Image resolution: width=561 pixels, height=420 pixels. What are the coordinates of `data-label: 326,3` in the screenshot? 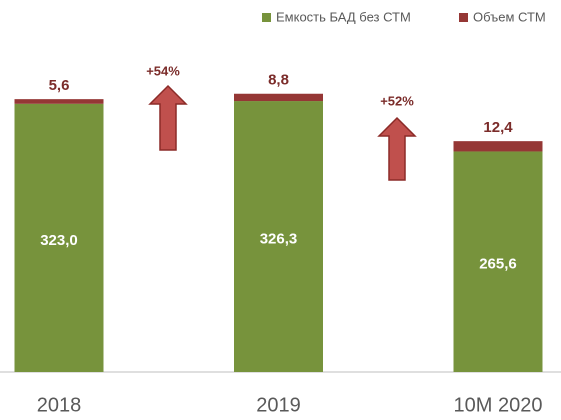 It's located at (279, 238).